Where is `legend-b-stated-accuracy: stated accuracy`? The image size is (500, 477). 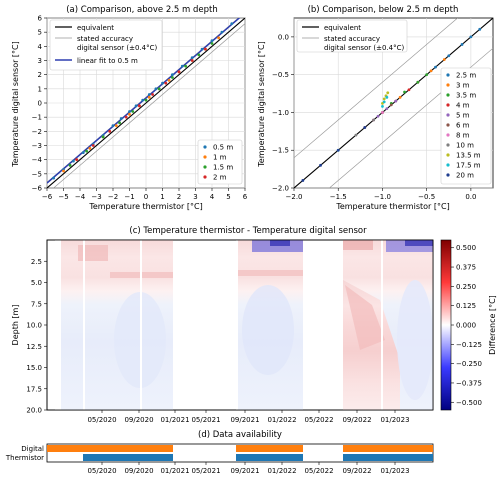 legend-b-stated-accuracy: stated accuracy is located at coordinates (352, 39).